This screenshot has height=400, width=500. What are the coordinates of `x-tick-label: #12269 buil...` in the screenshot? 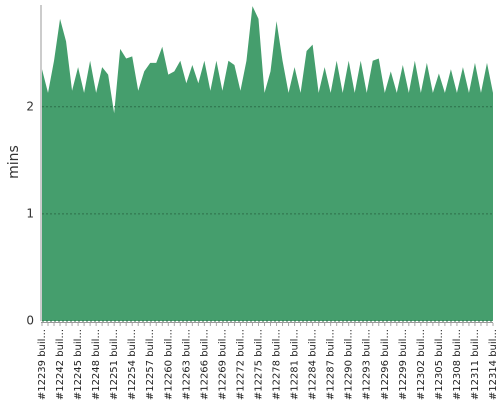 It's located at (222, 364).